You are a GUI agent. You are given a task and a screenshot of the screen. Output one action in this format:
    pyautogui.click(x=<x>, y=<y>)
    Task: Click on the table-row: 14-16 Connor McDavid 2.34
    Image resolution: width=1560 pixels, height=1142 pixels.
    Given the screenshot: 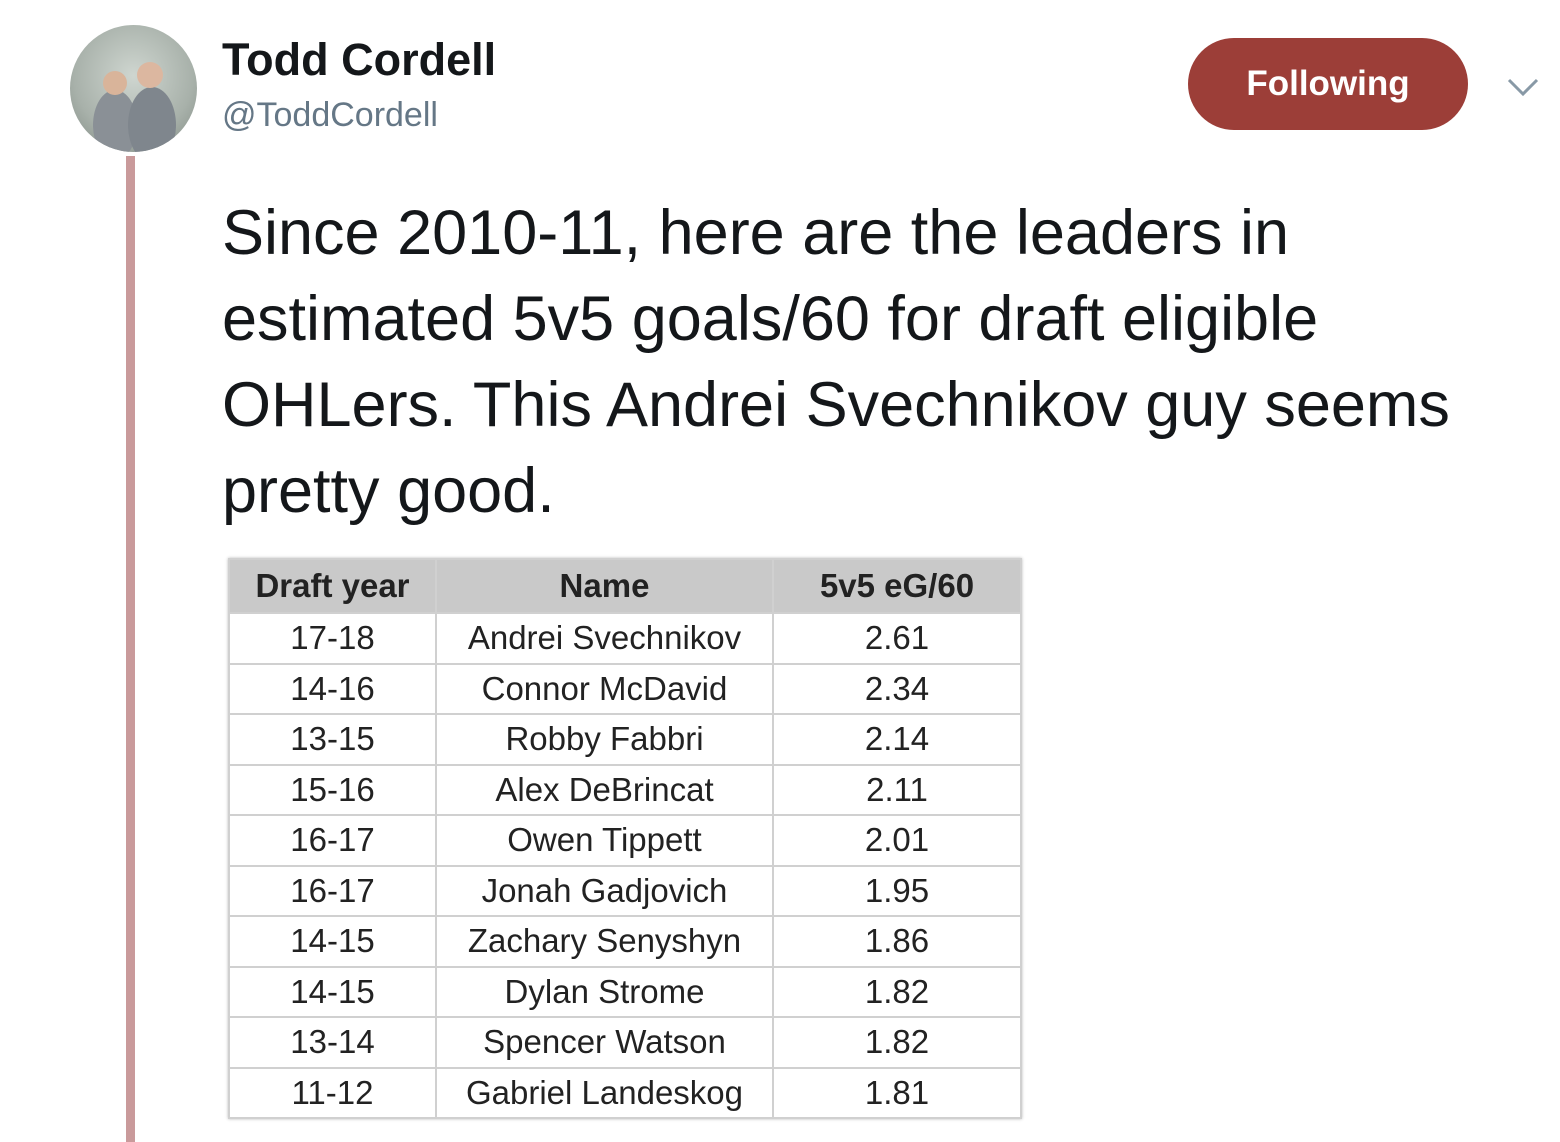 What is the action you would take?
    pyautogui.click(x=625, y=688)
    